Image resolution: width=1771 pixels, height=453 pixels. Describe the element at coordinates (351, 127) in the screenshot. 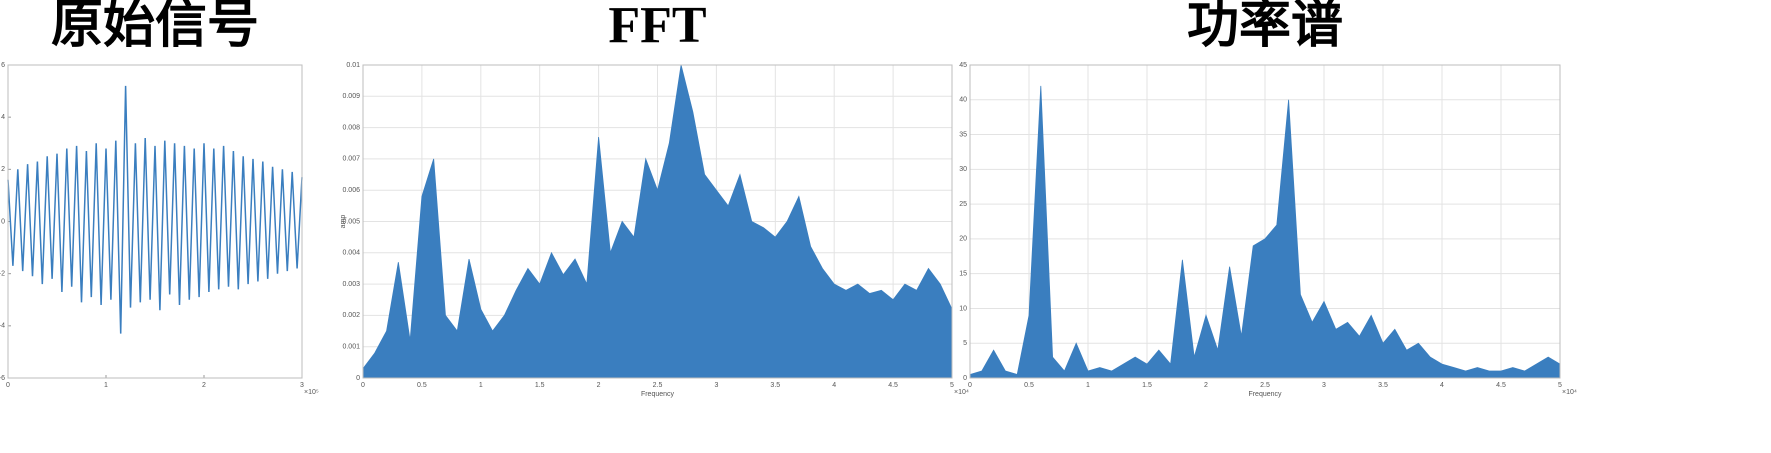

I see `y-tick-label: 0.008` at that location.